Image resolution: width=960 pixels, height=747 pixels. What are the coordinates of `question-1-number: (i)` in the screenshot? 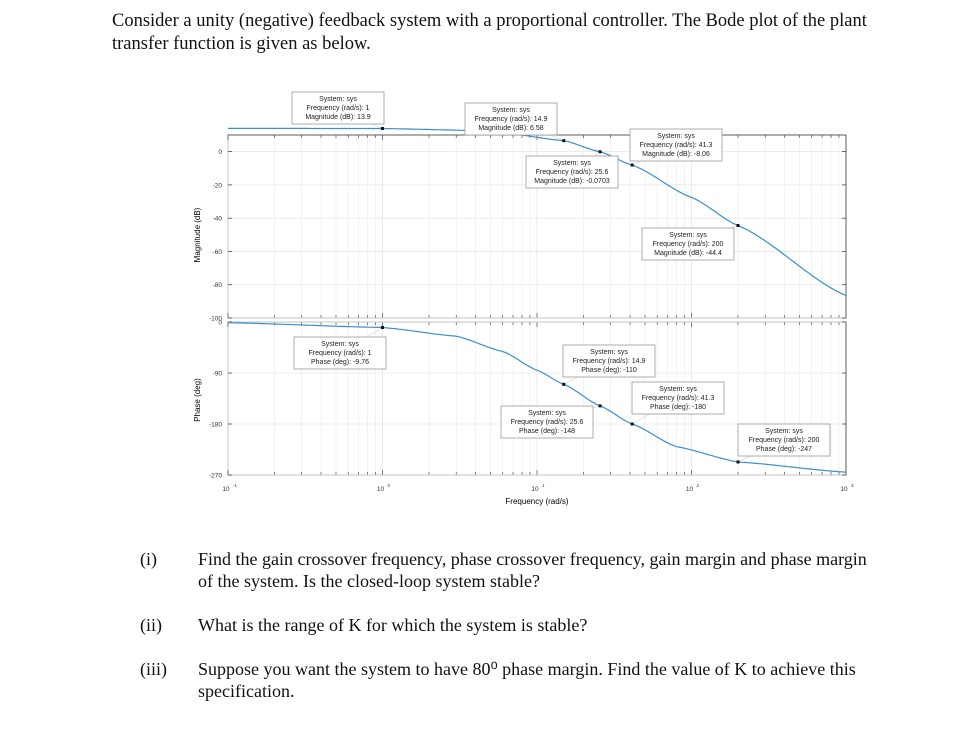 It's located at (148, 559).